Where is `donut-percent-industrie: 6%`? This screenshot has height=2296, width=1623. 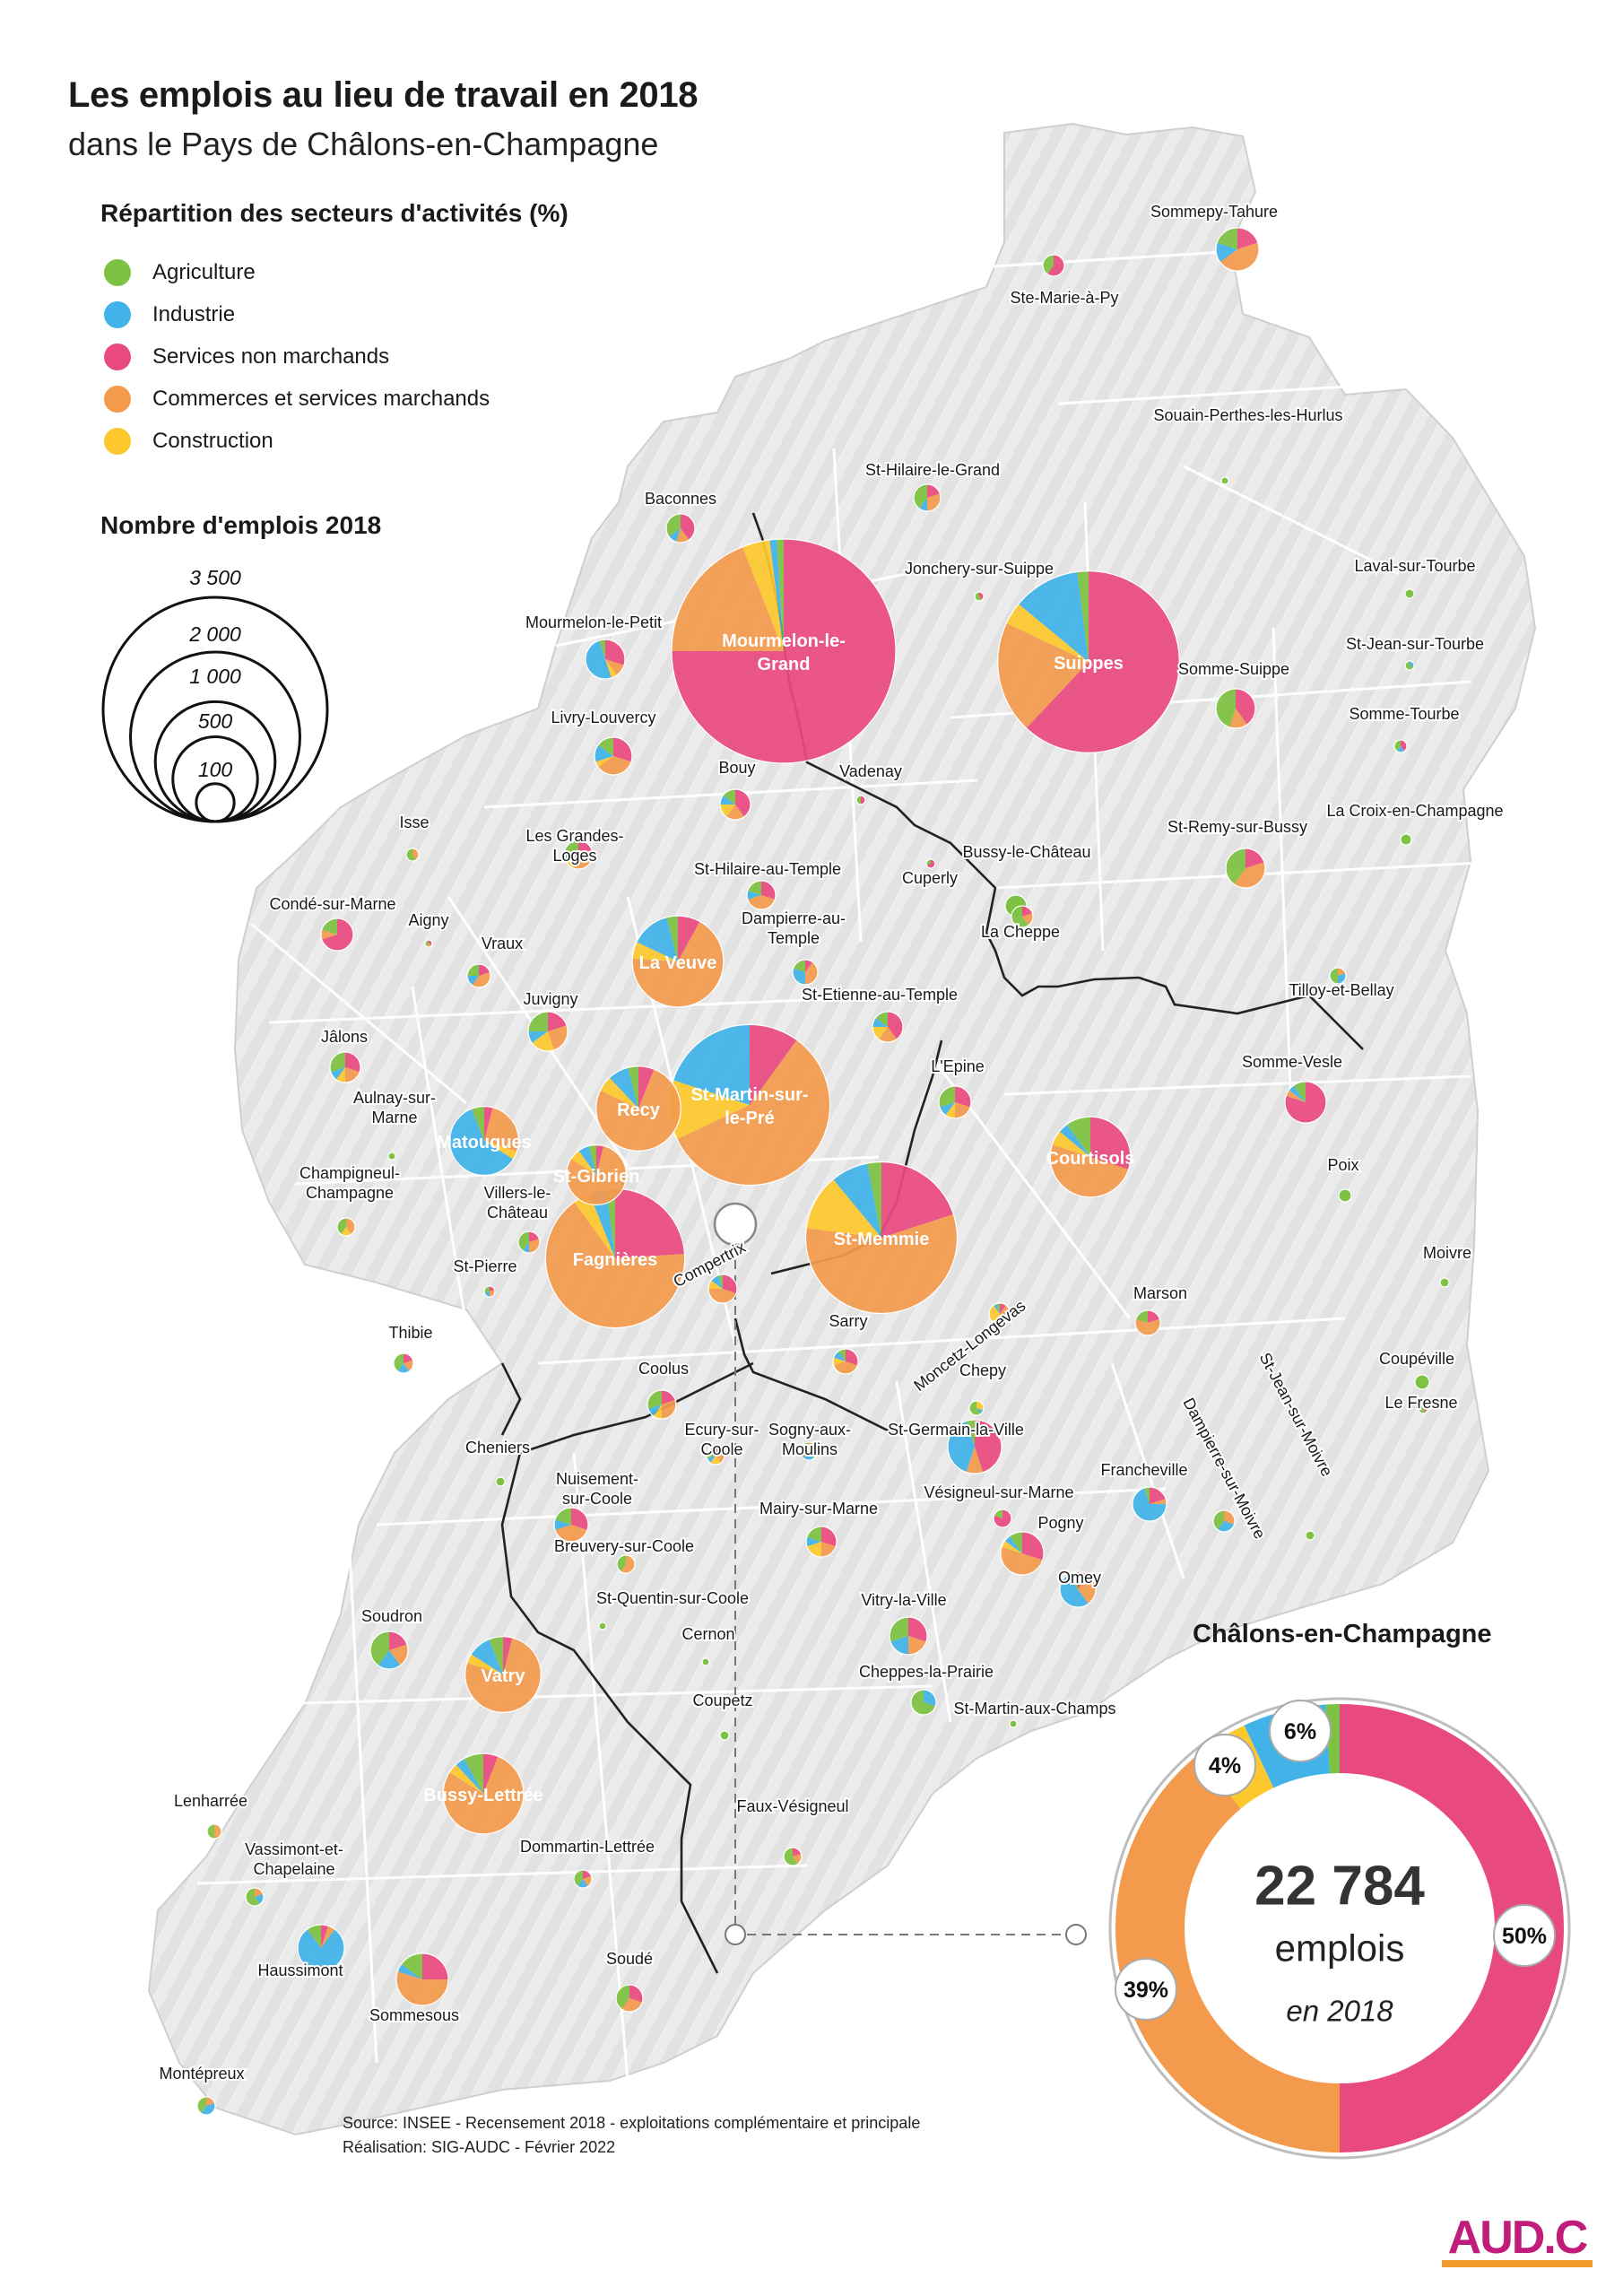 donut-percent-industrie: 6% is located at coordinates (1300, 1731).